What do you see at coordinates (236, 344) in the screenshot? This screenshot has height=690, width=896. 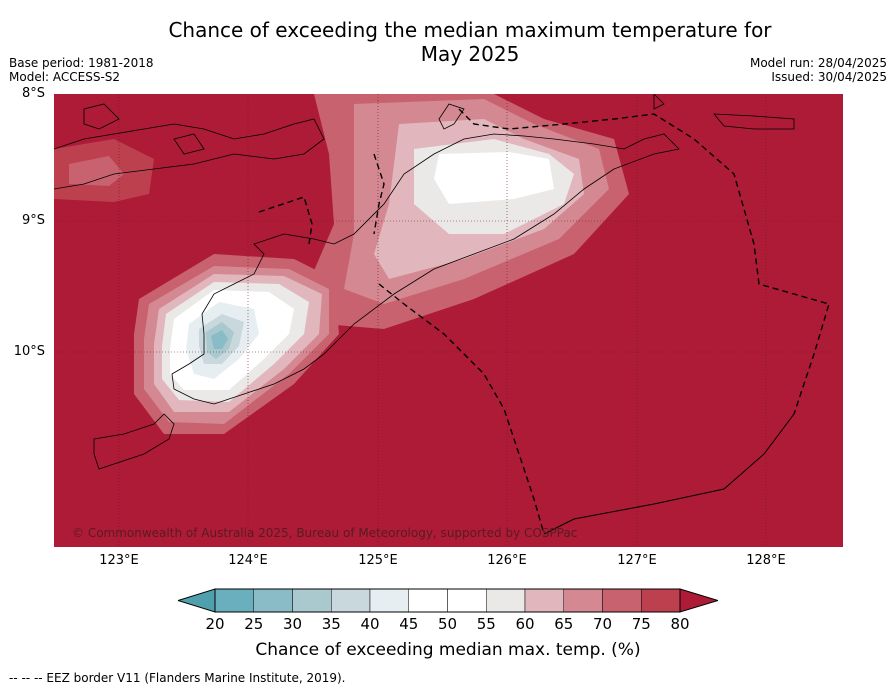 I see `contour-sw-blob` at bounding box center [236, 344].